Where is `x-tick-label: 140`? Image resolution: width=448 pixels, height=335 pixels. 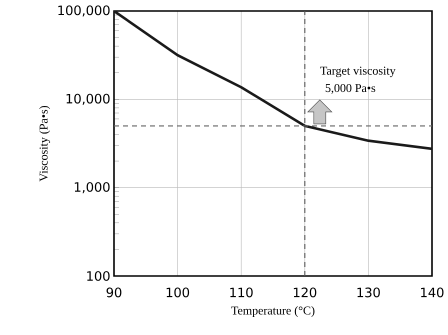 x-tick-label: 140 is located at coordinates (432, 293).